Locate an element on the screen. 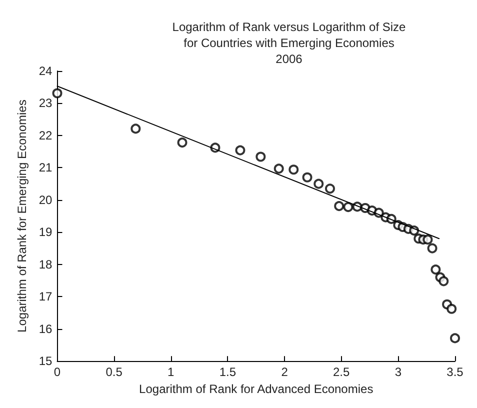 The width and height of the screenshot is (477, 408). y-tick-label: 18 is located at coordinates (45, 264).